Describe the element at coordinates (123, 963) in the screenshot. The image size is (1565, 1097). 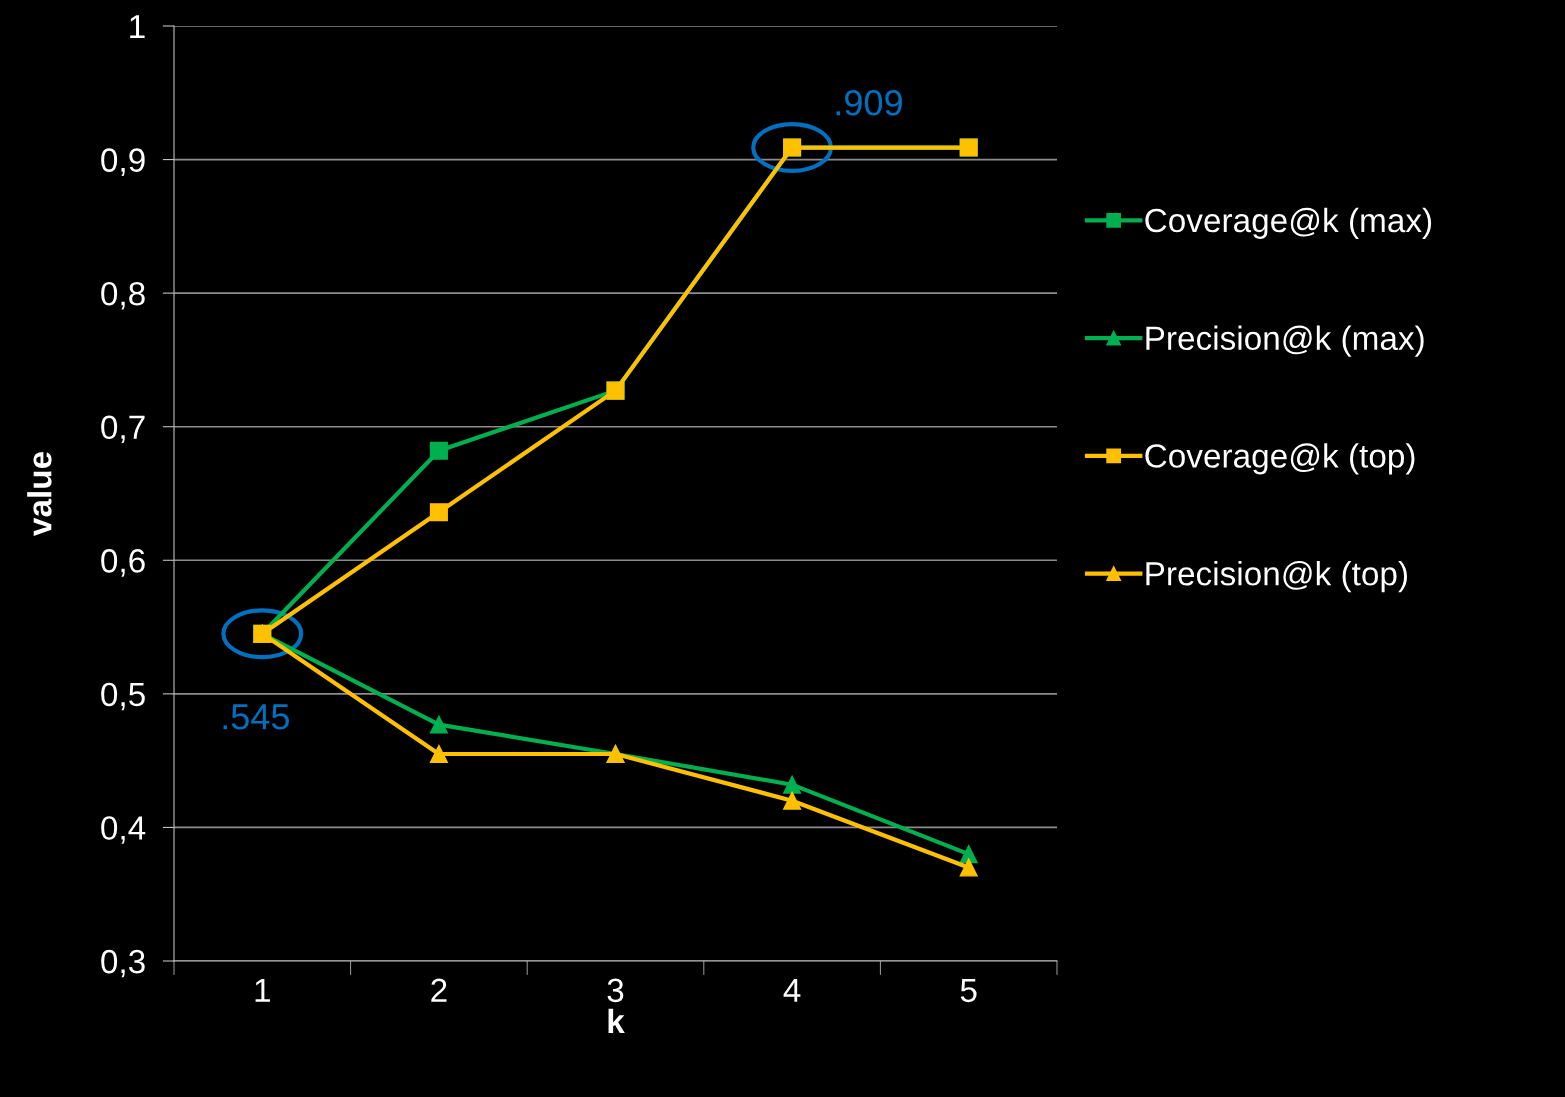
I see `y-tick-label: 0,3` at that location.